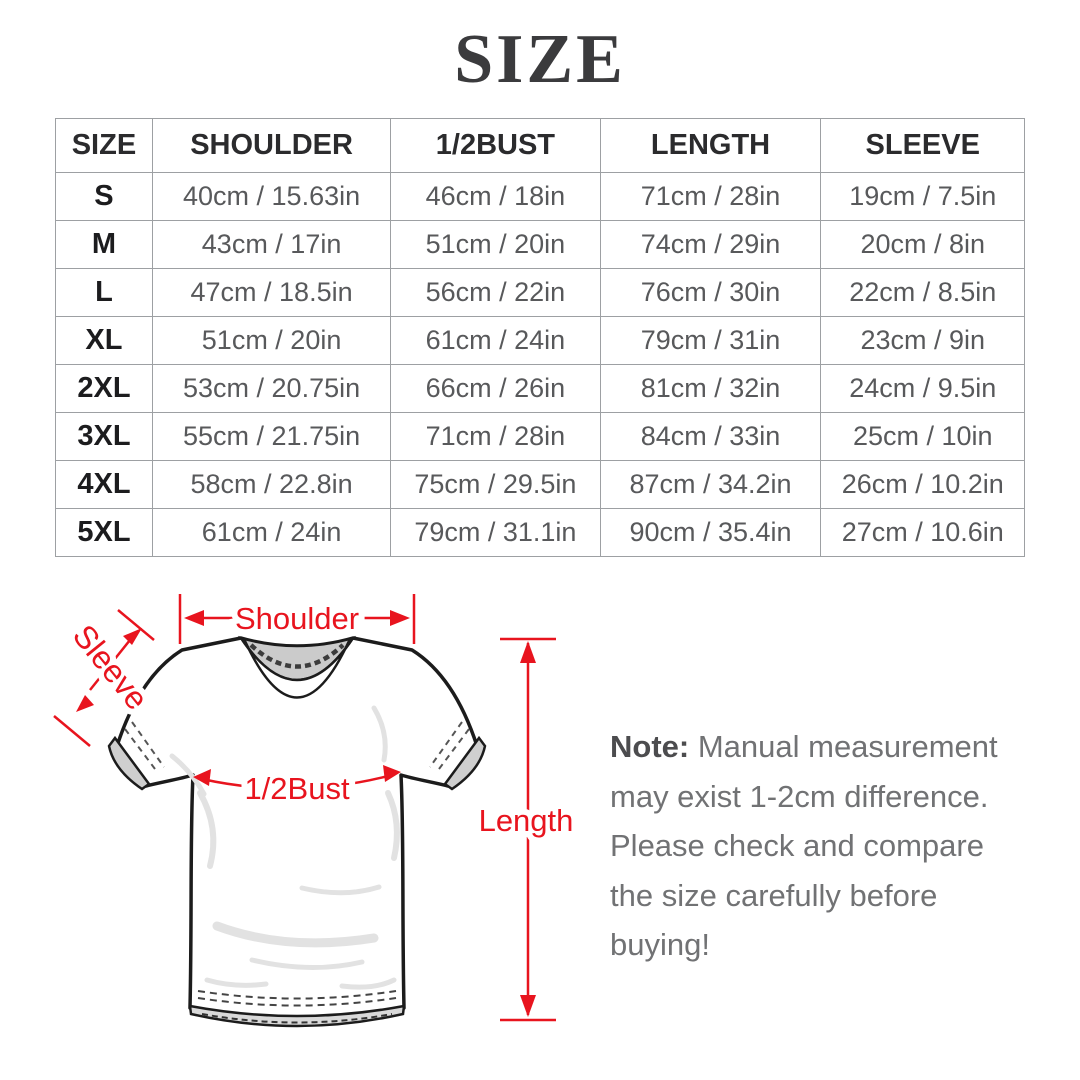 This screenshot has height=1080, width=1080. Describe the element at coordinates (495, 145) in the screenshot. I see `column-header-bust: 1/2BUST` at that location.